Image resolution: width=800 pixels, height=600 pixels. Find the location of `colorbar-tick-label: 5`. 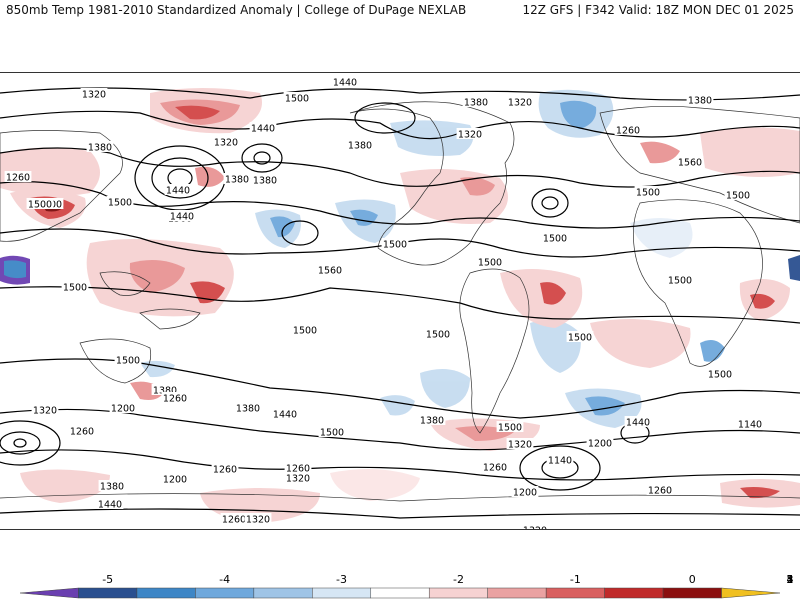

colorbar-tick-label: 5 is located at coordinates (790, 579).